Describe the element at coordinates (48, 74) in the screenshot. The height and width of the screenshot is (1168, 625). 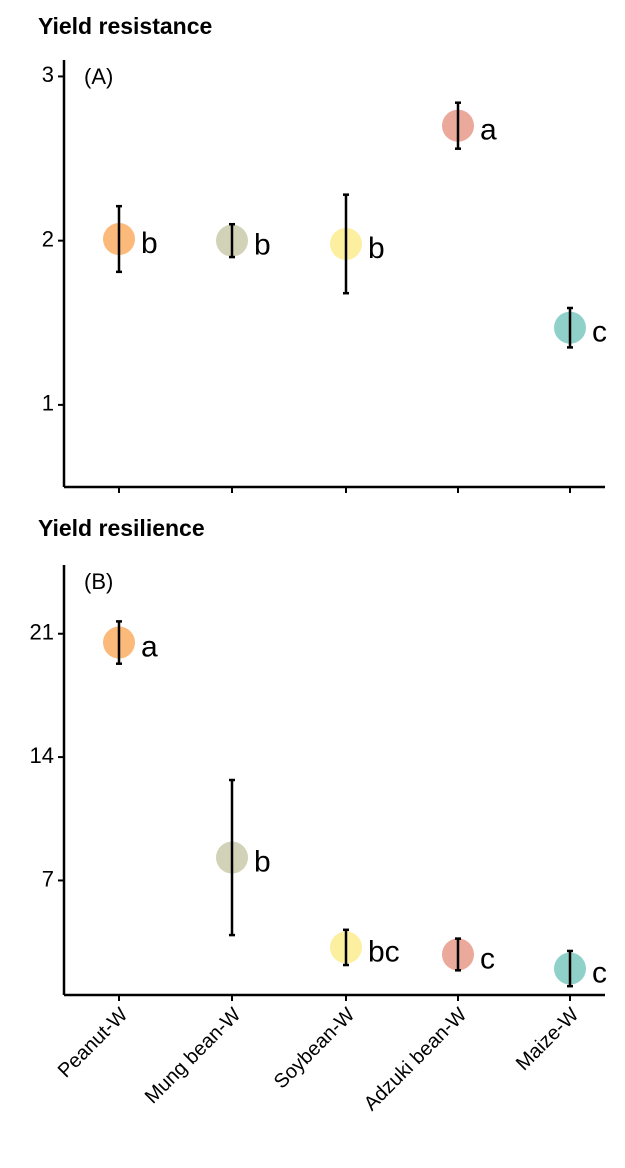
I see `y-tick-label: 3` at that location.